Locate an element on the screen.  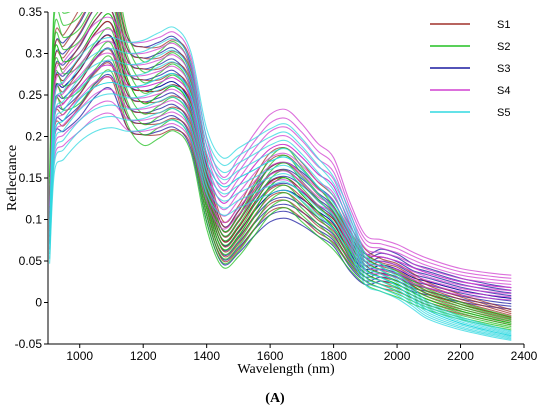
x-tick-label: 2200 is located at coordinates (460, 356).